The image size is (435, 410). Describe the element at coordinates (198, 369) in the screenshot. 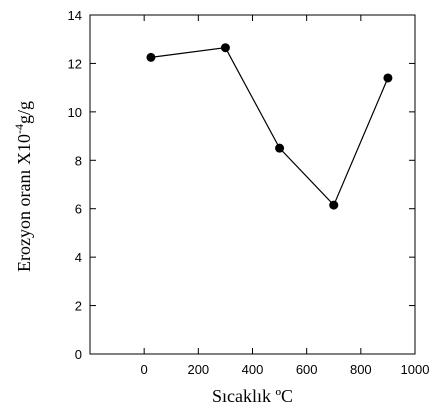

I see `x-tick-label: 200` at that location.